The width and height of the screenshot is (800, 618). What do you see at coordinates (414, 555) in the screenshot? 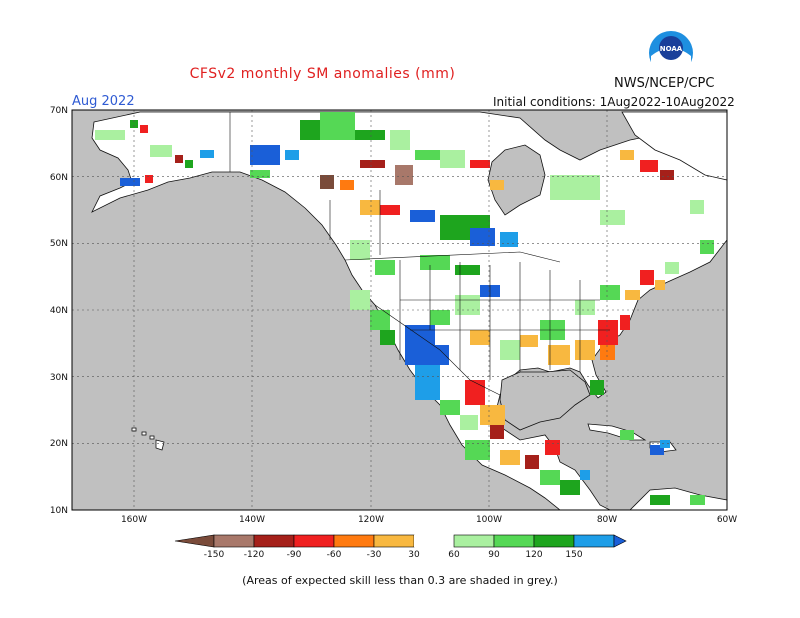
I see `legend-label: 30` at bounding box center [414, 555].